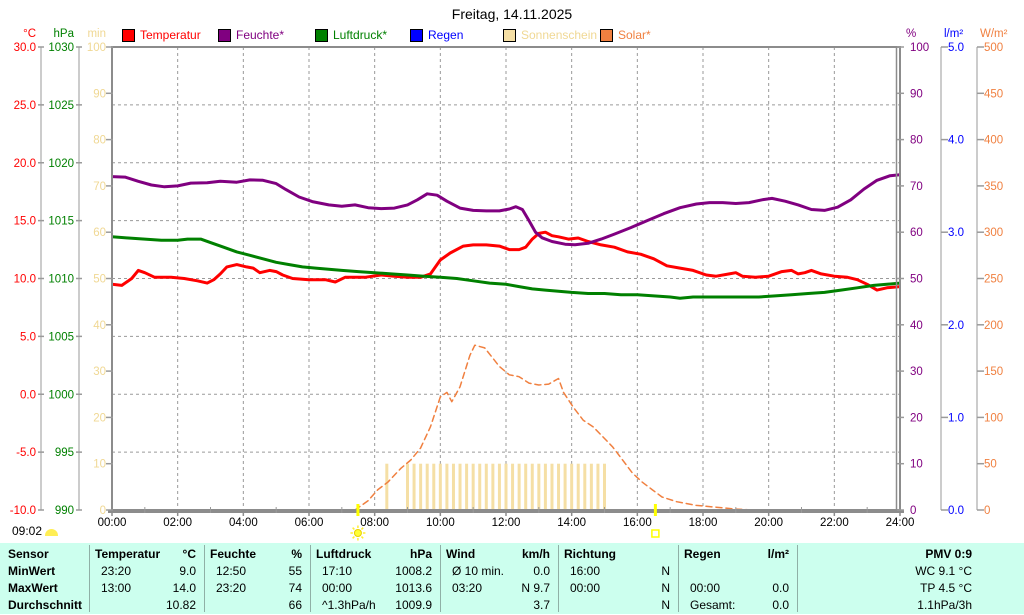 The width and height of the screenshot is (1024, 615). Describe the element at coordinates (251, 35) in the screenshot. I see `legend-item-feuchte: Feuchte*` at that location.